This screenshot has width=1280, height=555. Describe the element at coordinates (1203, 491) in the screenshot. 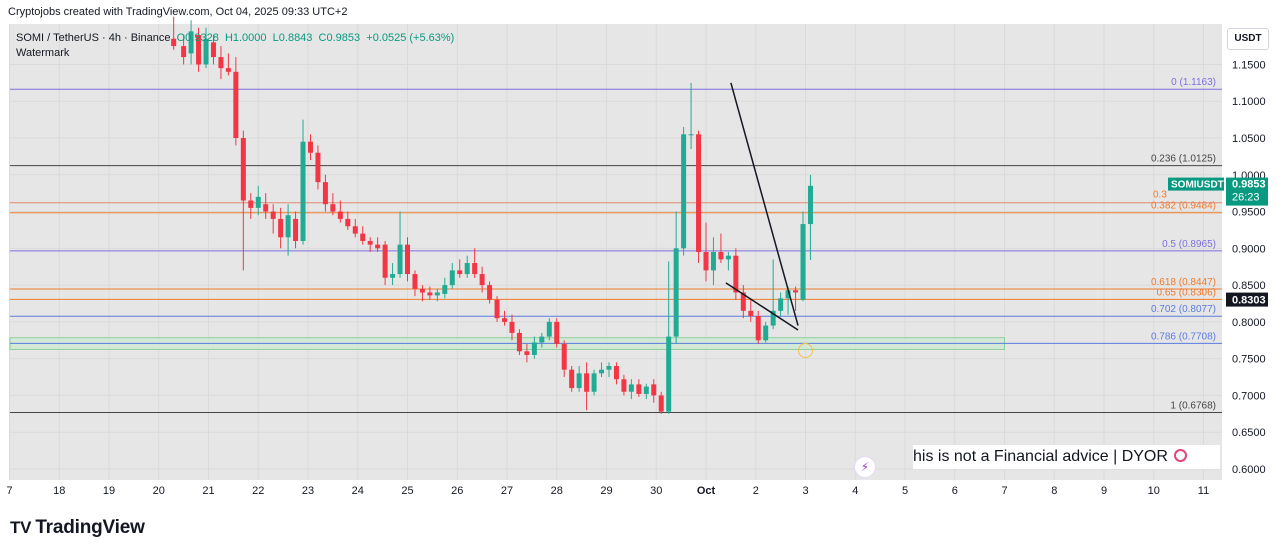

I see `time-tick-label: 11` at that location.